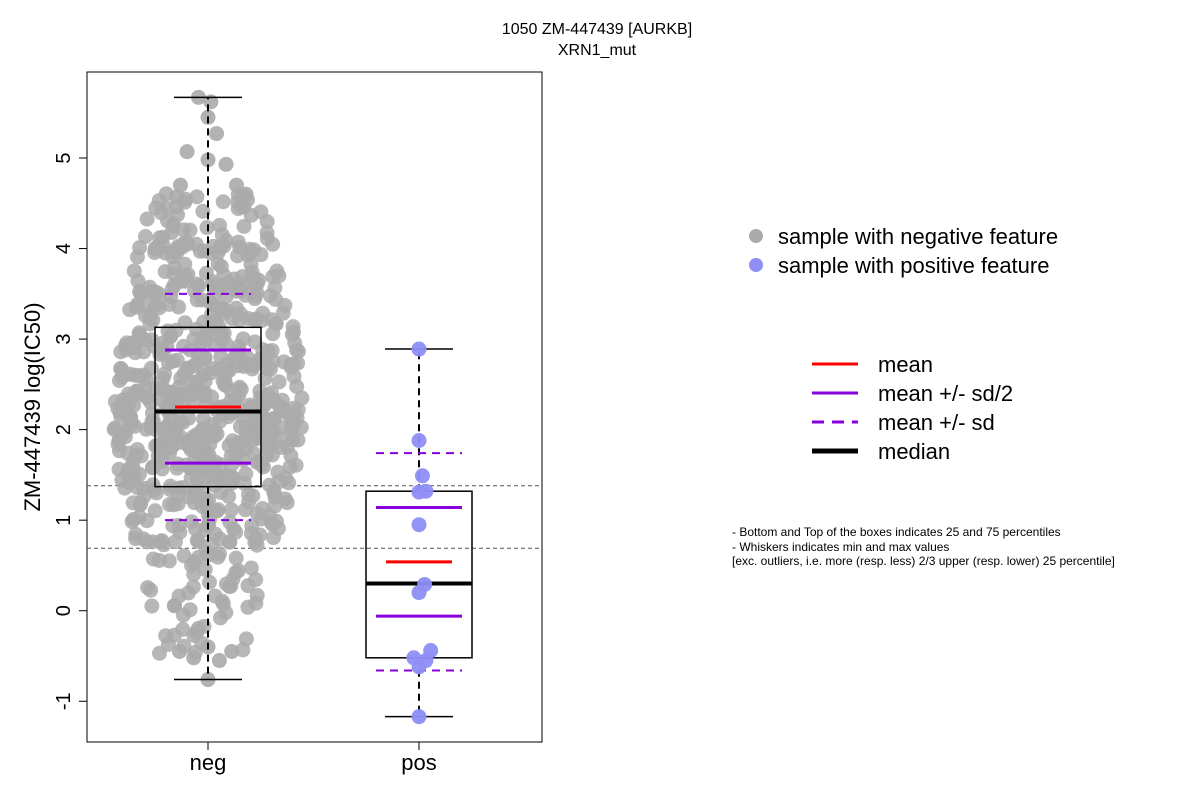 The height and width of the screenshot is (805, 1200). I want to click on chart-subtitle: XRN1_mut, so click(597, 50).